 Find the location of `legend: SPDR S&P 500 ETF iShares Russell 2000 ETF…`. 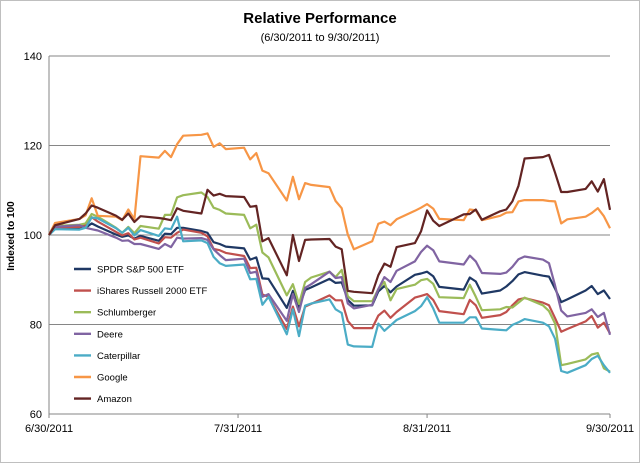

legend: SPDR S&P 500 ETF iShares Russell 2000 ETF… is located at coordinates (141, 335).